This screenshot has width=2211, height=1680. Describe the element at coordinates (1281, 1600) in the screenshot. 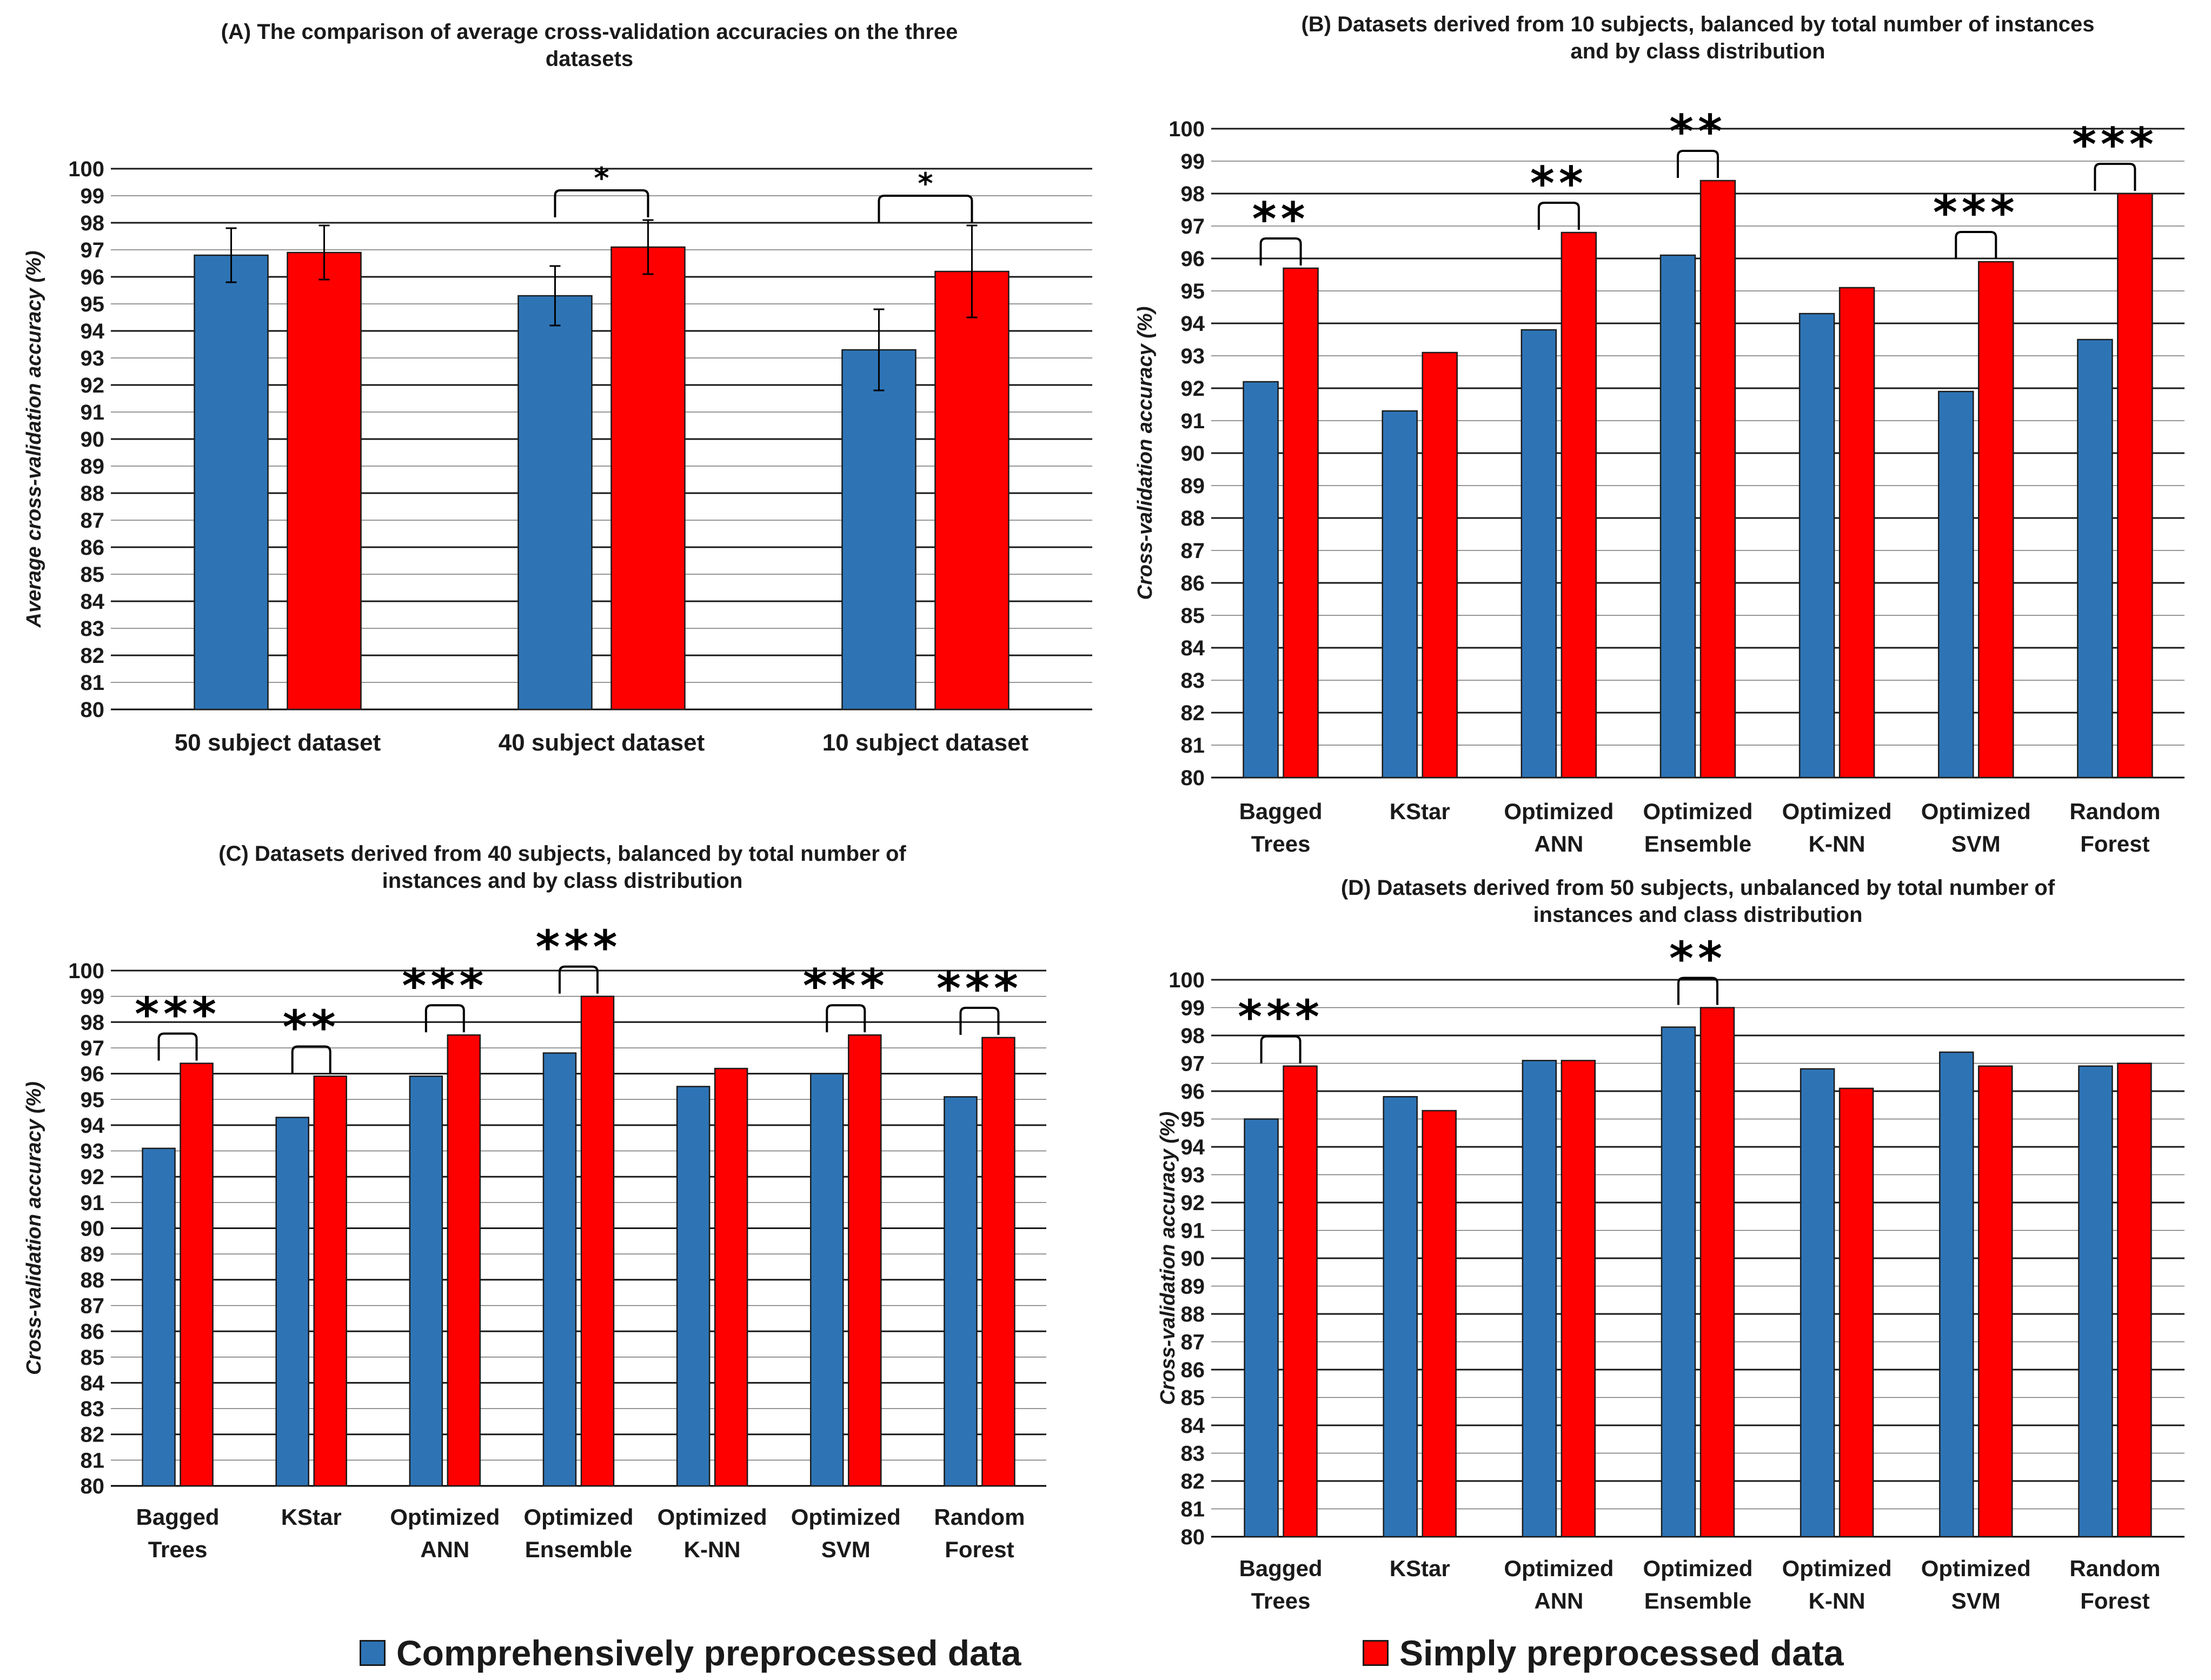

I see `chart-d-xtick: Trees` at that location.